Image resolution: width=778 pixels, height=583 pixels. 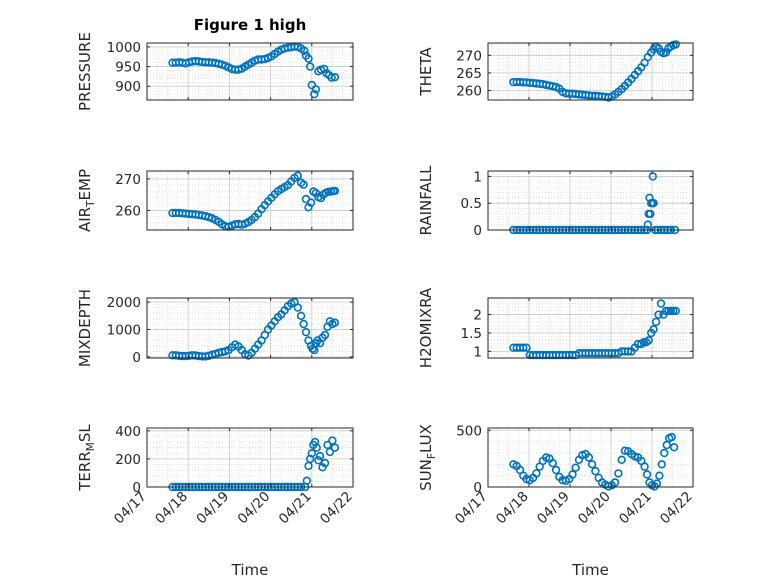 I want to click on y-tick-label: 400, so click(x=128, y=432).